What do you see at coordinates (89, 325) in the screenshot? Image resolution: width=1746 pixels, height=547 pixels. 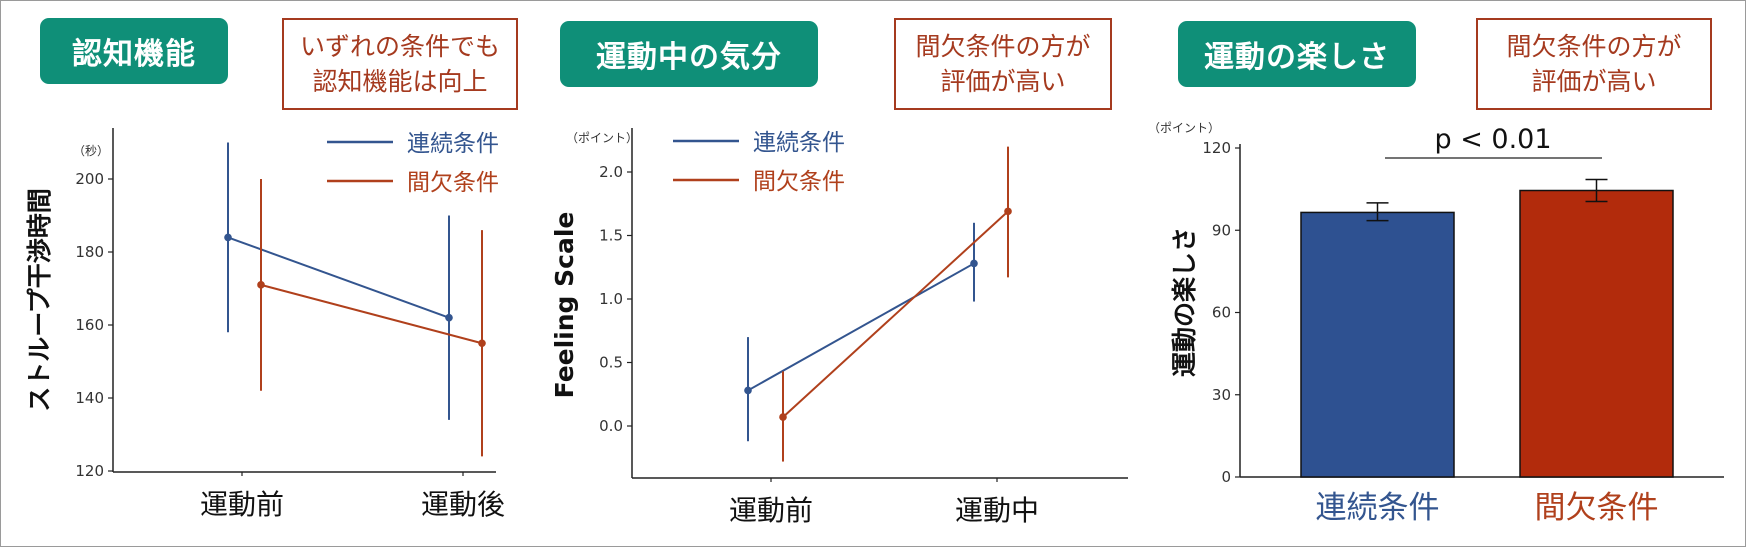 I see `y-tick-label: 160` at bounding box center [89, 325].